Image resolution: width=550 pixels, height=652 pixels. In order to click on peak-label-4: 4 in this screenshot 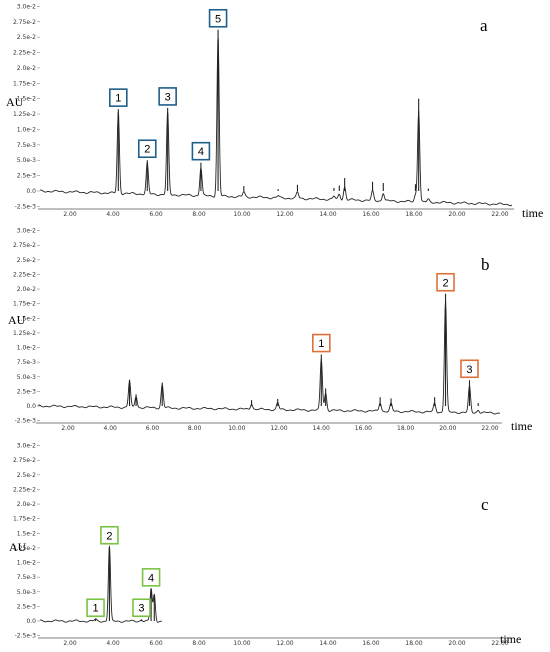, I will do `click(201, 151)`.